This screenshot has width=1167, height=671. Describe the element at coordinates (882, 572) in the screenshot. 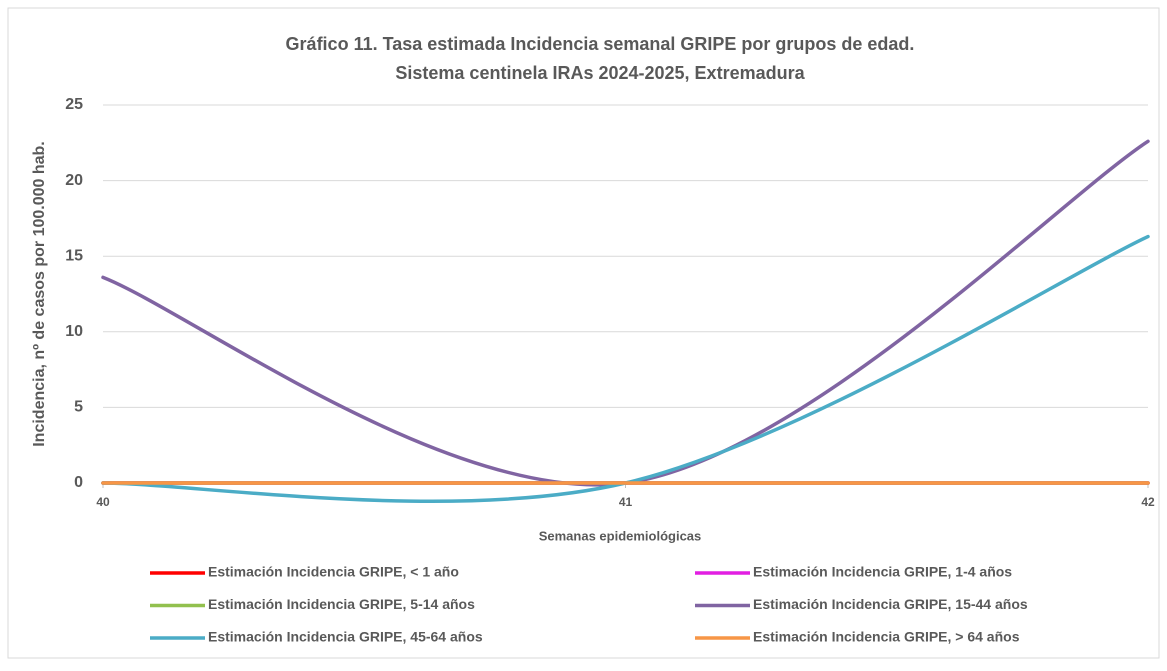

I see `legend-label: Estimación Incidencia GRIPE, 1-4 años` at that location.